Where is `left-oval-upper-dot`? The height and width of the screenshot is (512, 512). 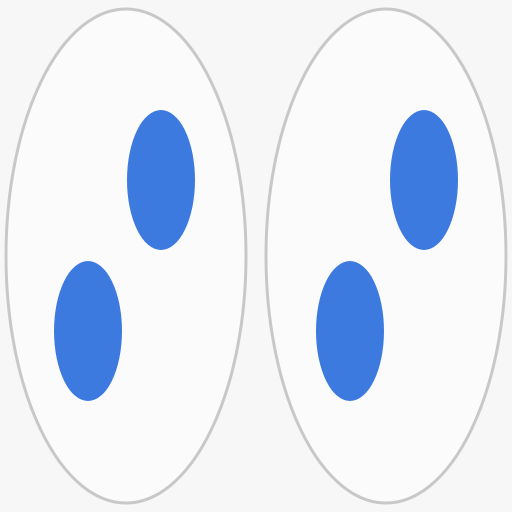 left-oval-upper-dot is located at coordinates (161, 180).